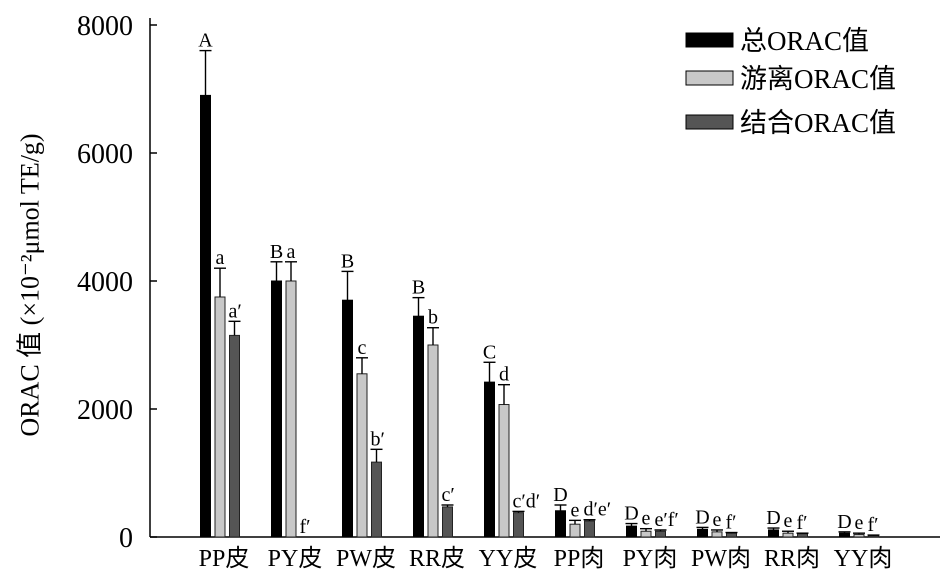 The width and height of the screenshot is (946, 579). I want to click on y-tick-label: 4000, so click(105, 282).